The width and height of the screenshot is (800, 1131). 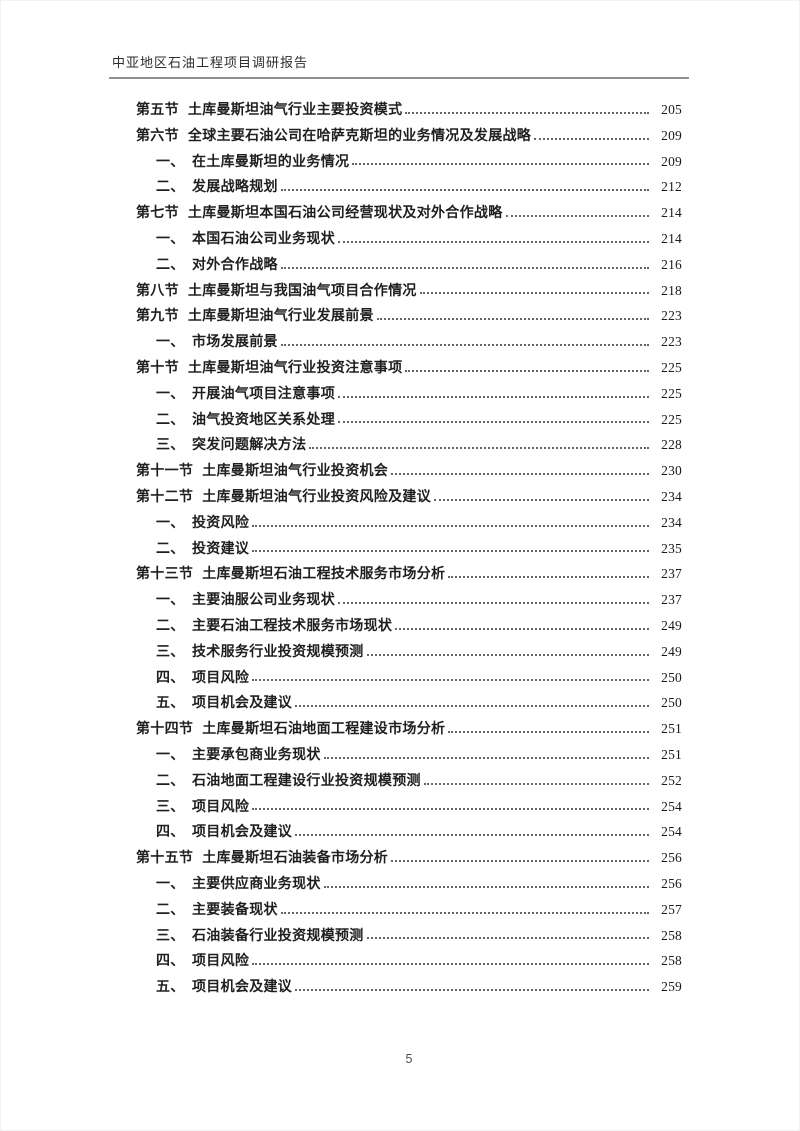 I want to click on toc-entry: 第八节 土库曼斯坦与我国油气项目合作情况 218, so click(x=409, y=291).